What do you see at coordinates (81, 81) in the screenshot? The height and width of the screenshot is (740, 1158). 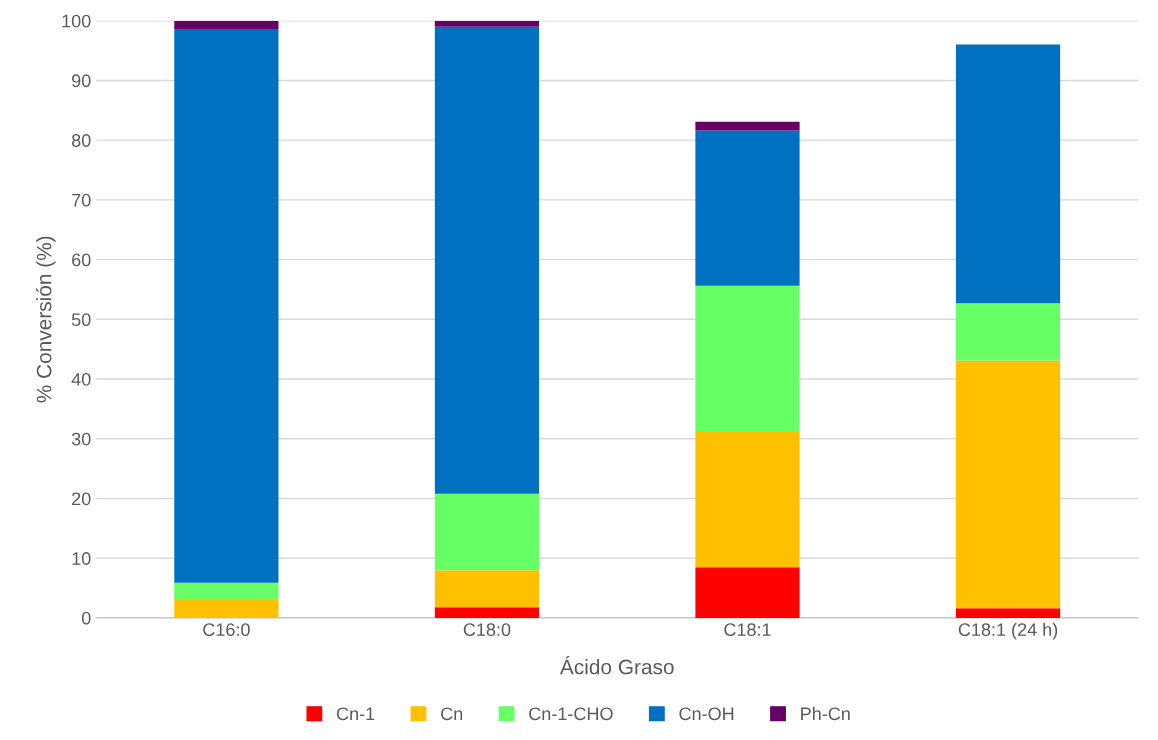 I see `y-tick-label: 90` at bounding box center [81, 81].